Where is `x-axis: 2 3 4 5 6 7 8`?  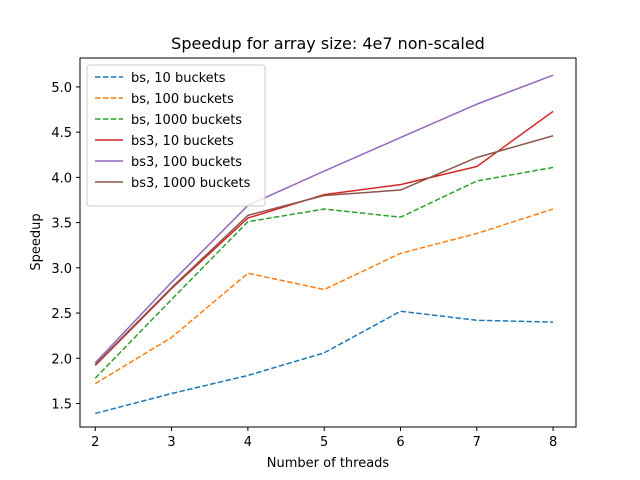 x-axis: 2 3 4 5 6 7 8 is located at coordinates (324, 438).